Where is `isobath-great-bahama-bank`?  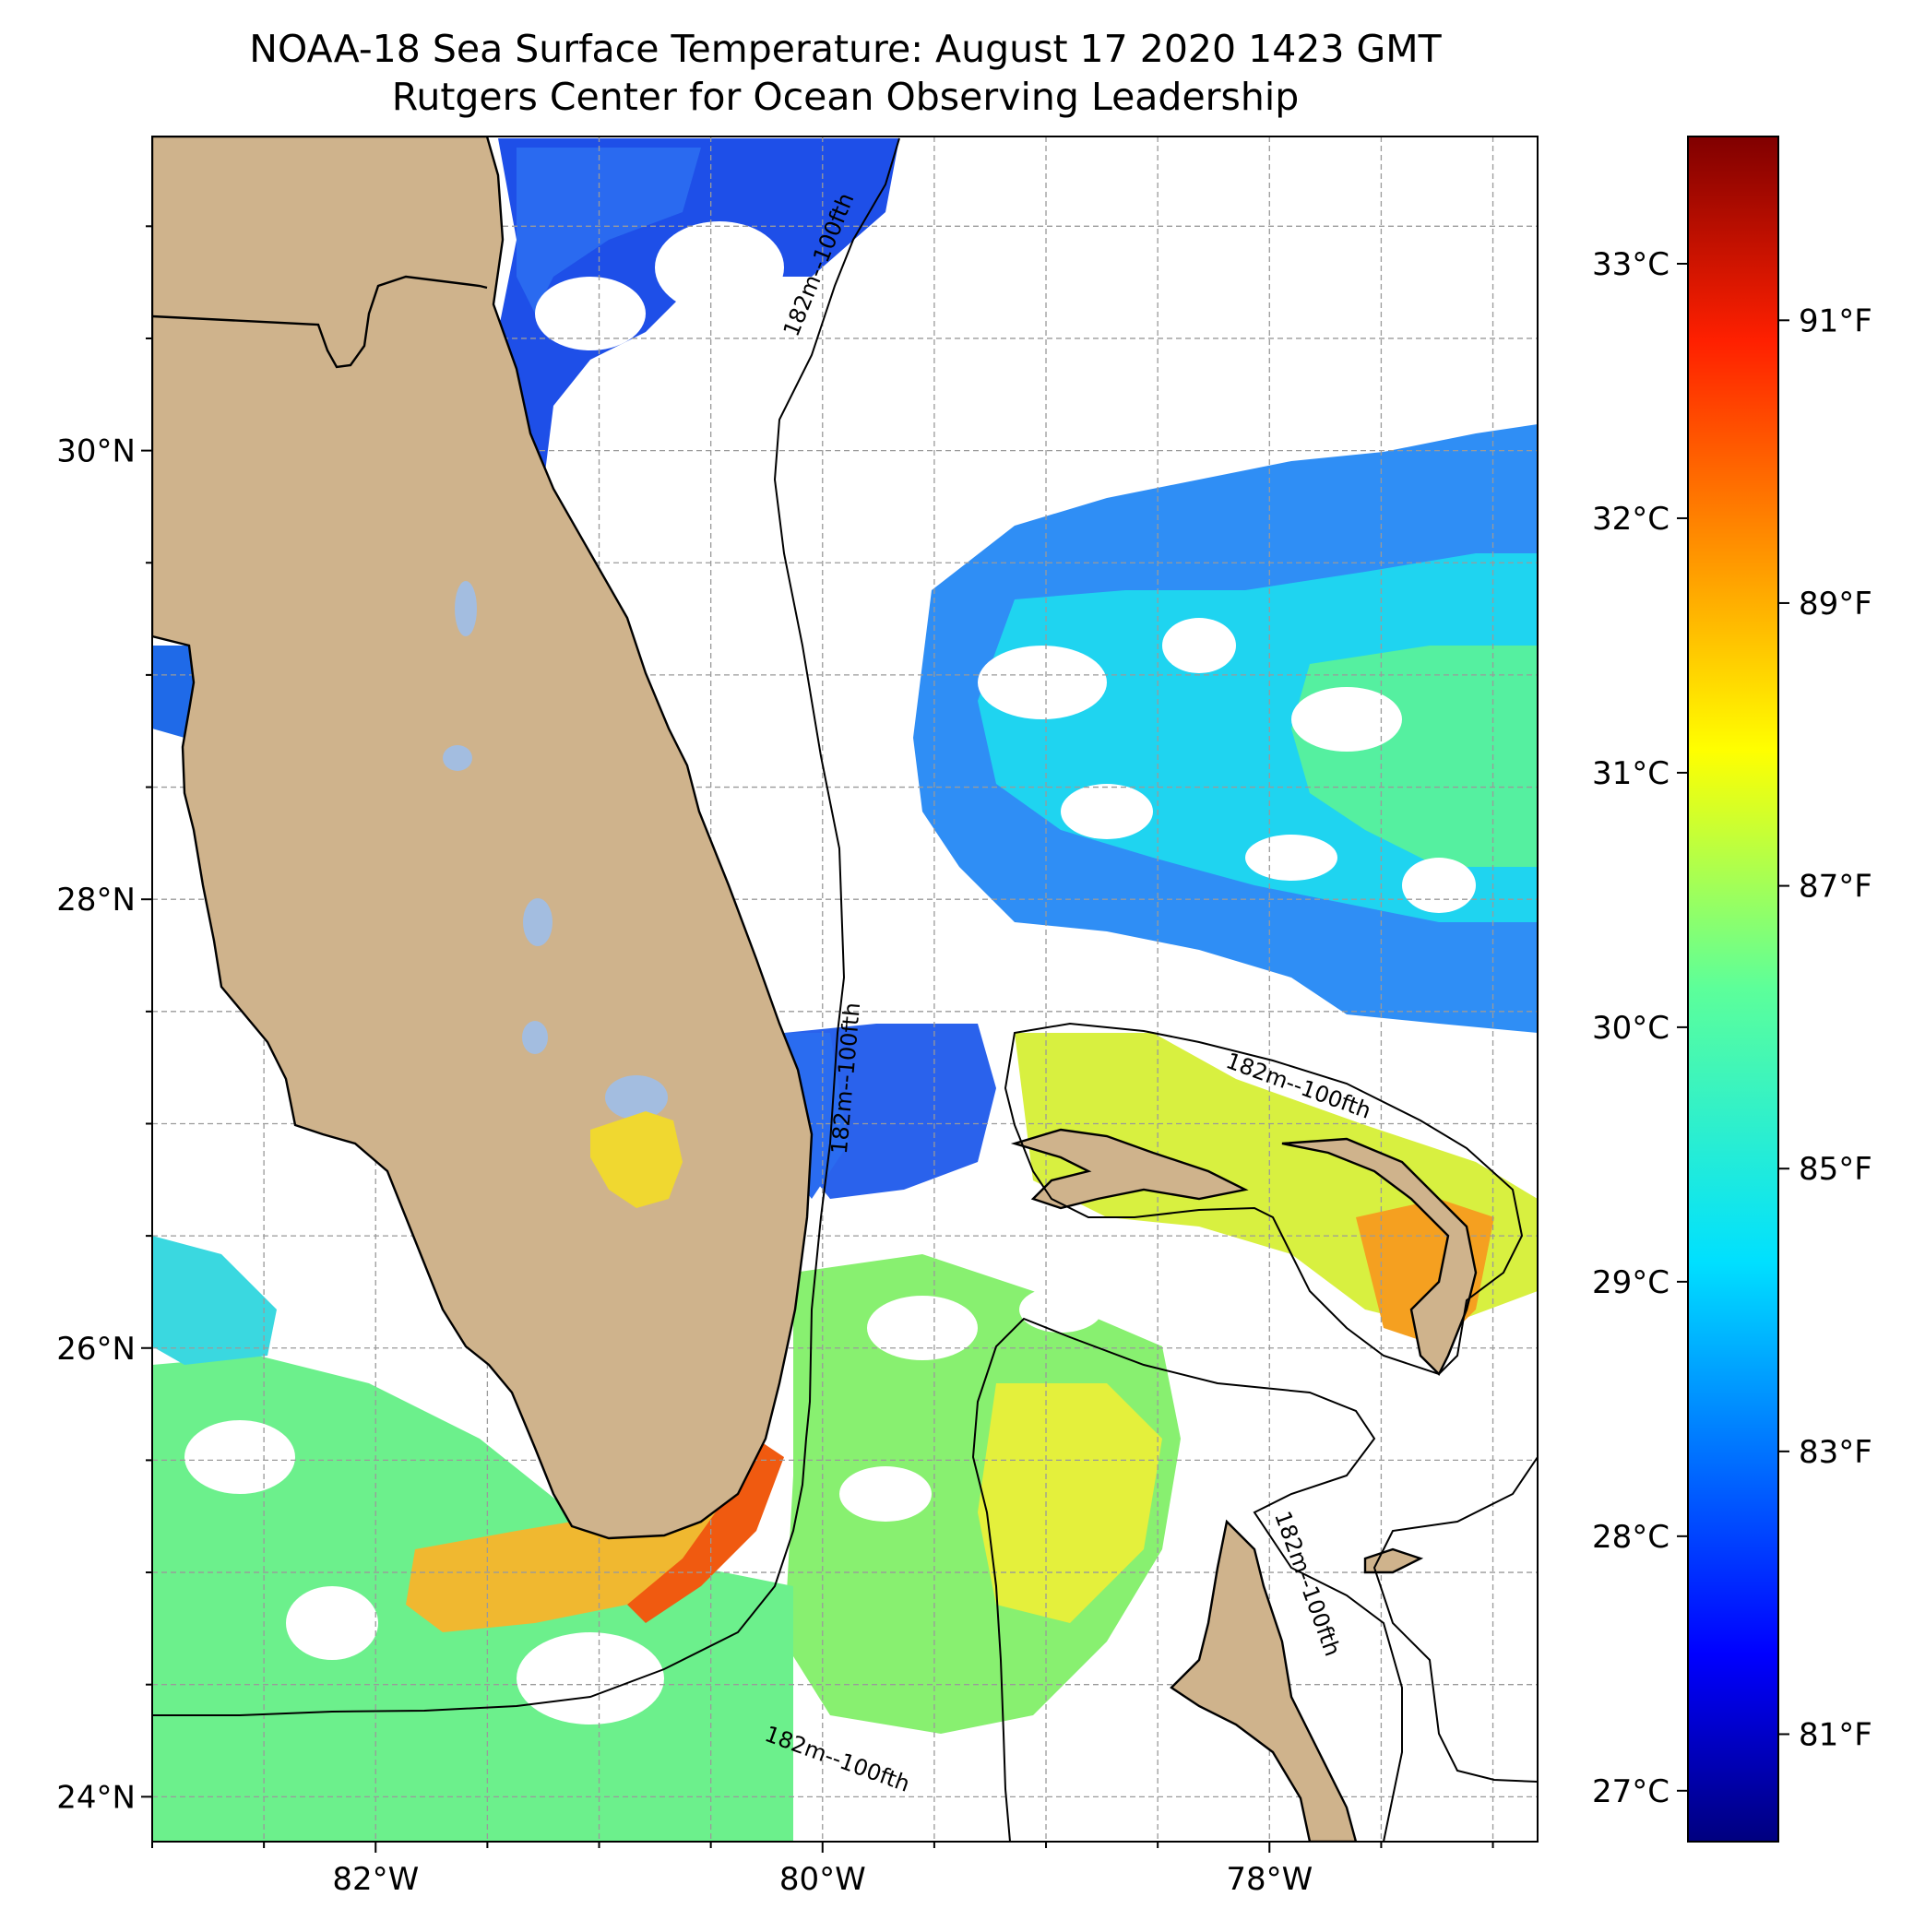
isobath-great-bahama-bank is located at coordinates (1187, 1580).